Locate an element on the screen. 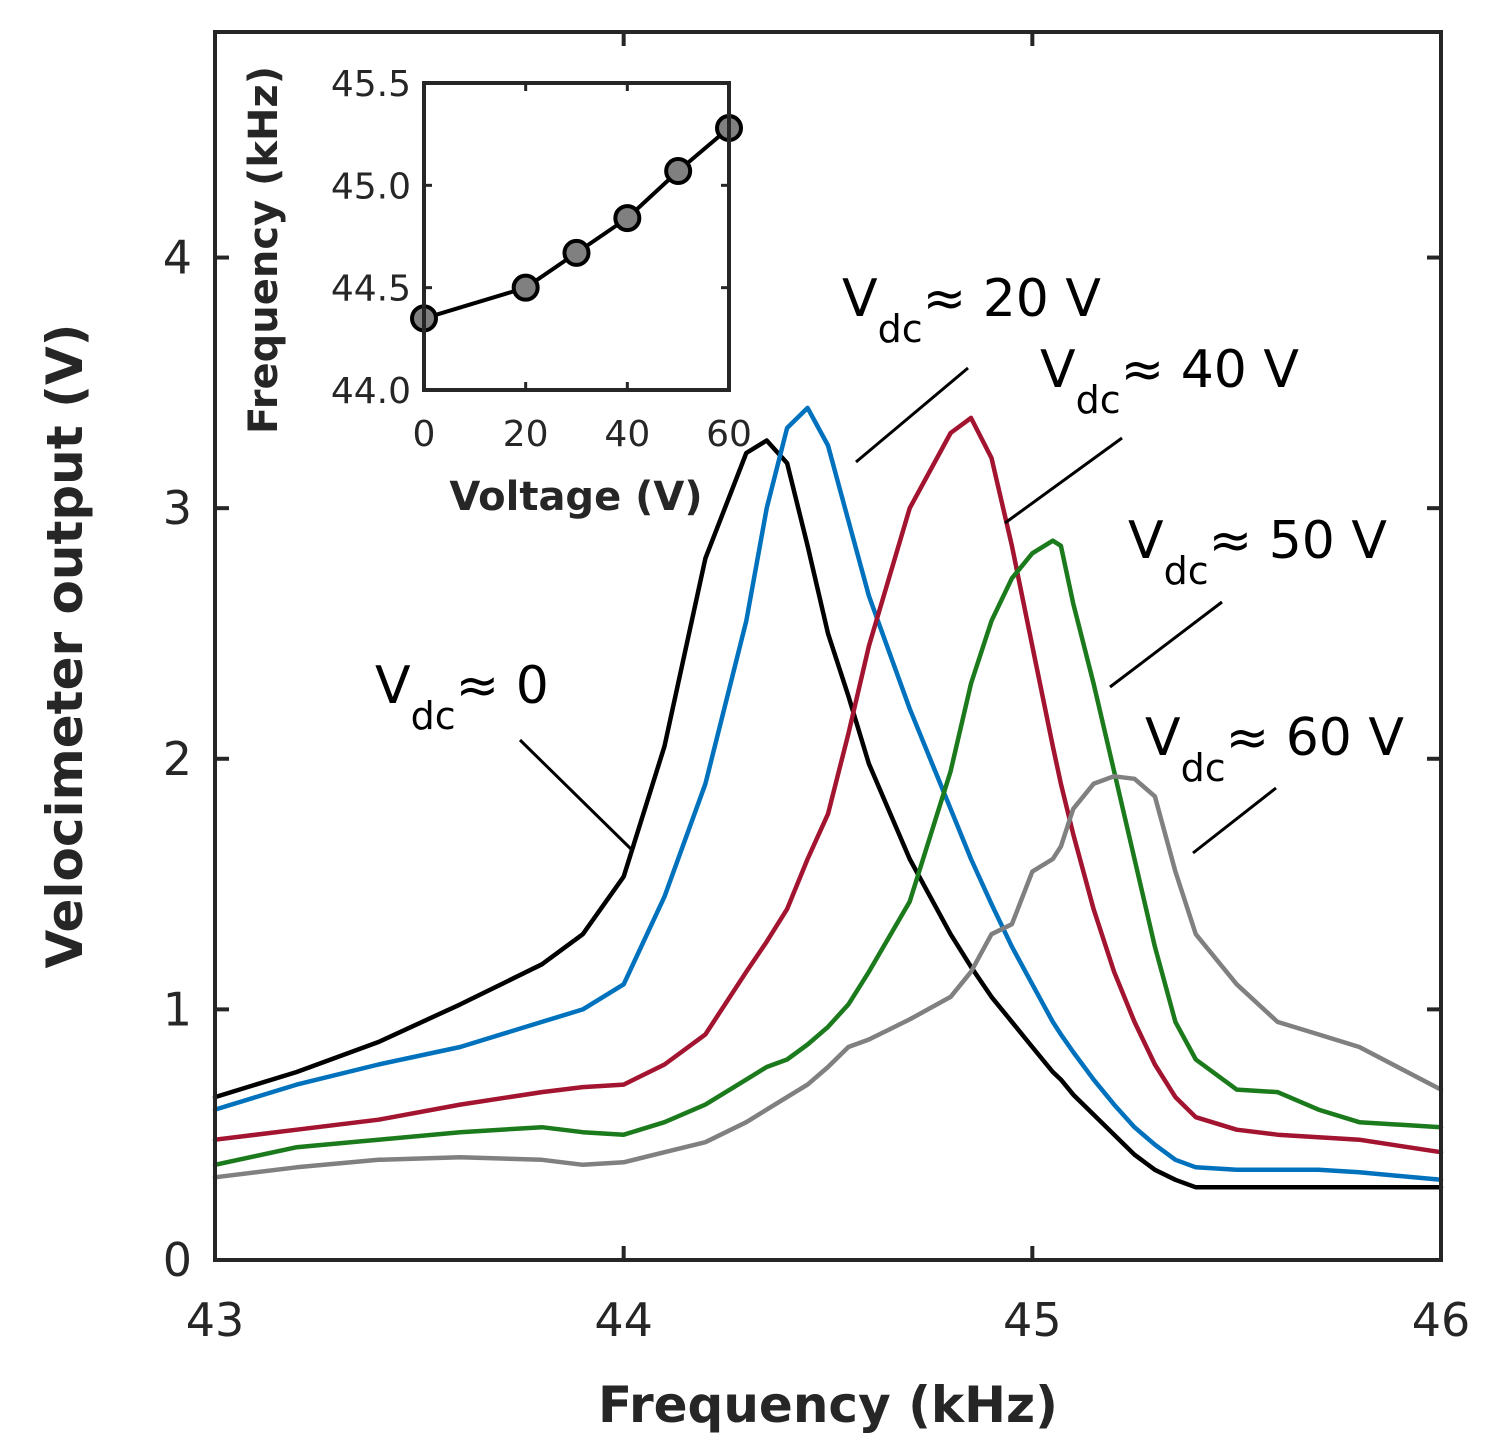 Image resolution: width=1490 pixels, height=1450 pixels. annotation-label: Vdc≈ 60 V is located at coordinates (1274, 749).